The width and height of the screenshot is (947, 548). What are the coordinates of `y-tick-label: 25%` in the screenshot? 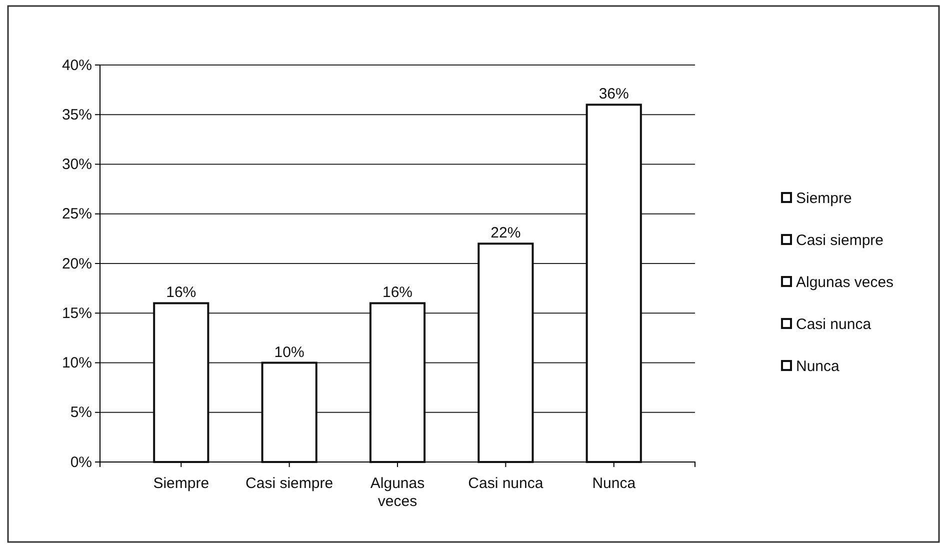 It's located at (77, 214).